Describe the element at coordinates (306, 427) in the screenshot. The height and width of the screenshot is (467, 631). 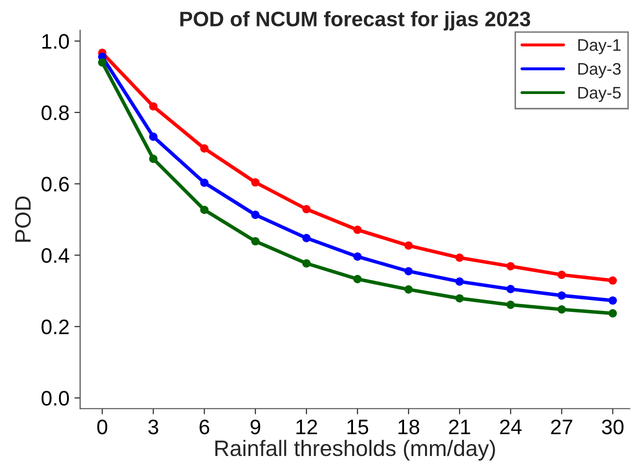
I see `x-tick-label: 12` at that location.